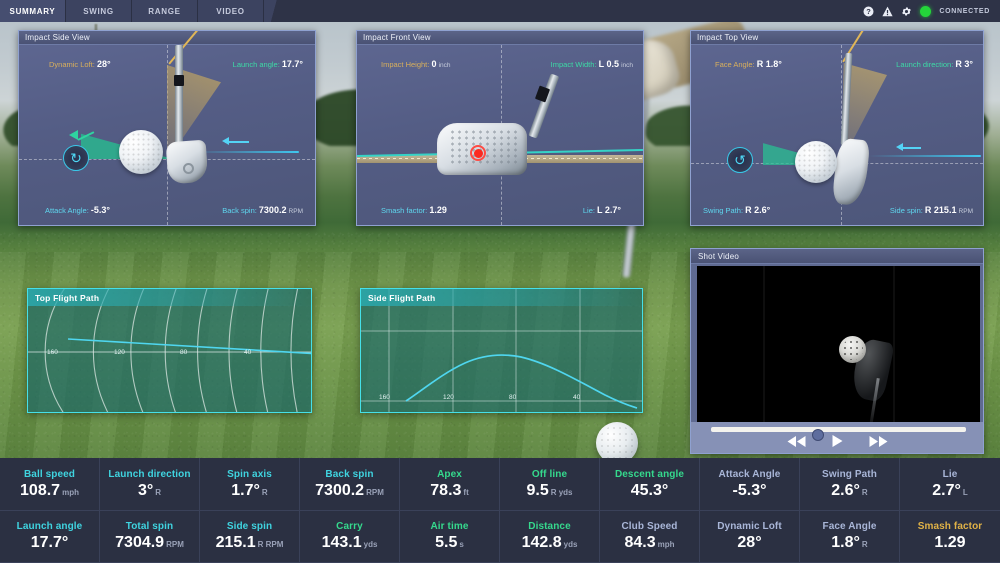  I want to click on side-view-attack-angle-readout: Attack Angle: -5.3°, so click(77, 210).